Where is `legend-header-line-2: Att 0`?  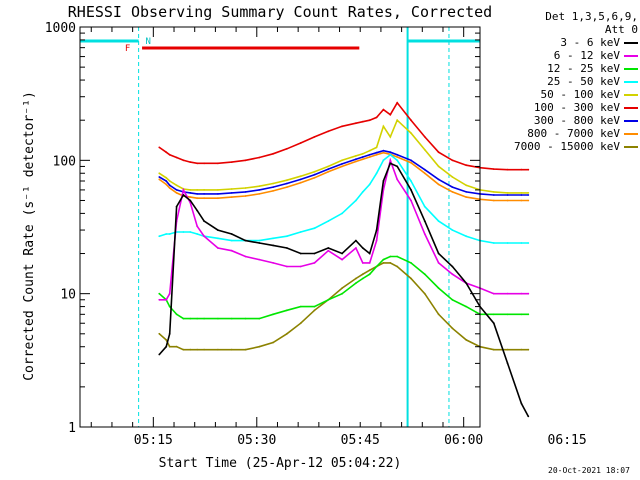
legend-header-line-2: Att 0 is located at coordinates (621, 29).